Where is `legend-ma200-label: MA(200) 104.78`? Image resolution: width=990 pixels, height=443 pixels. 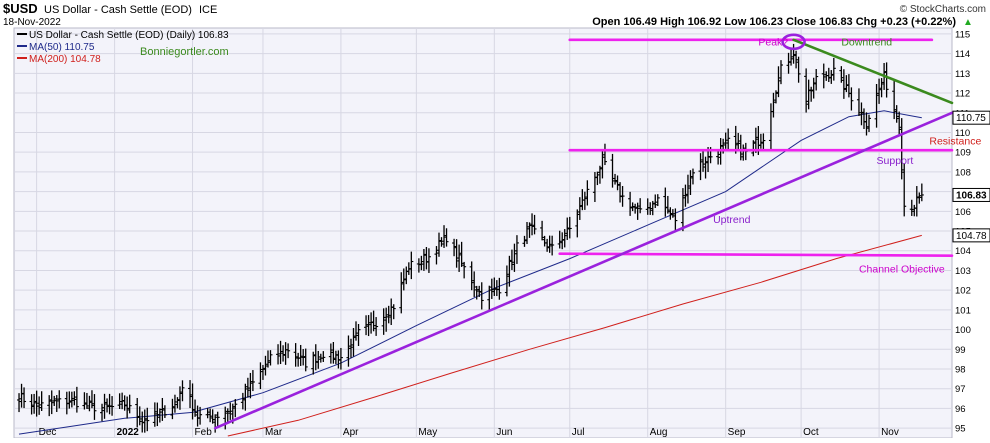 legend-ma200-label: MA(200) 104.78 is located at coordinates (65, 59).